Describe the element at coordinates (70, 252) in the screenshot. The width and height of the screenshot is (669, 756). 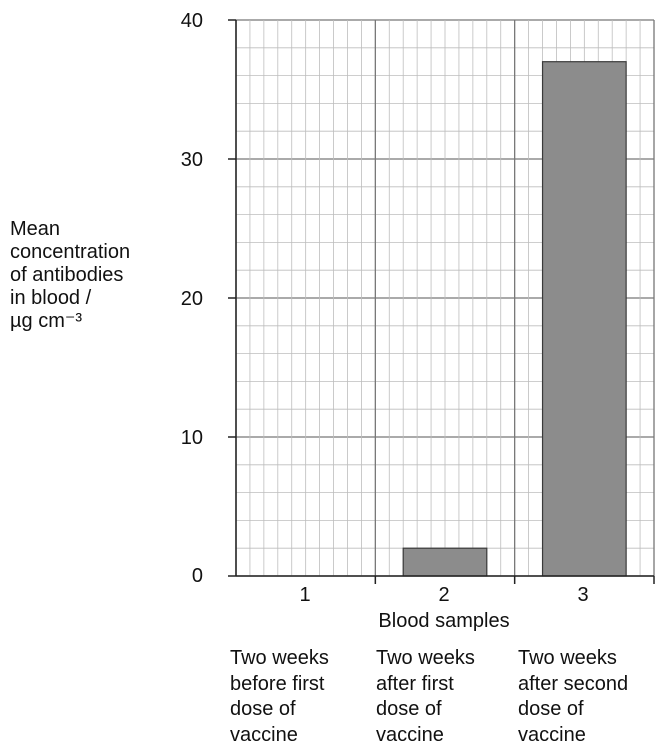
I see `y-axis-label-line: concentration` at that location.